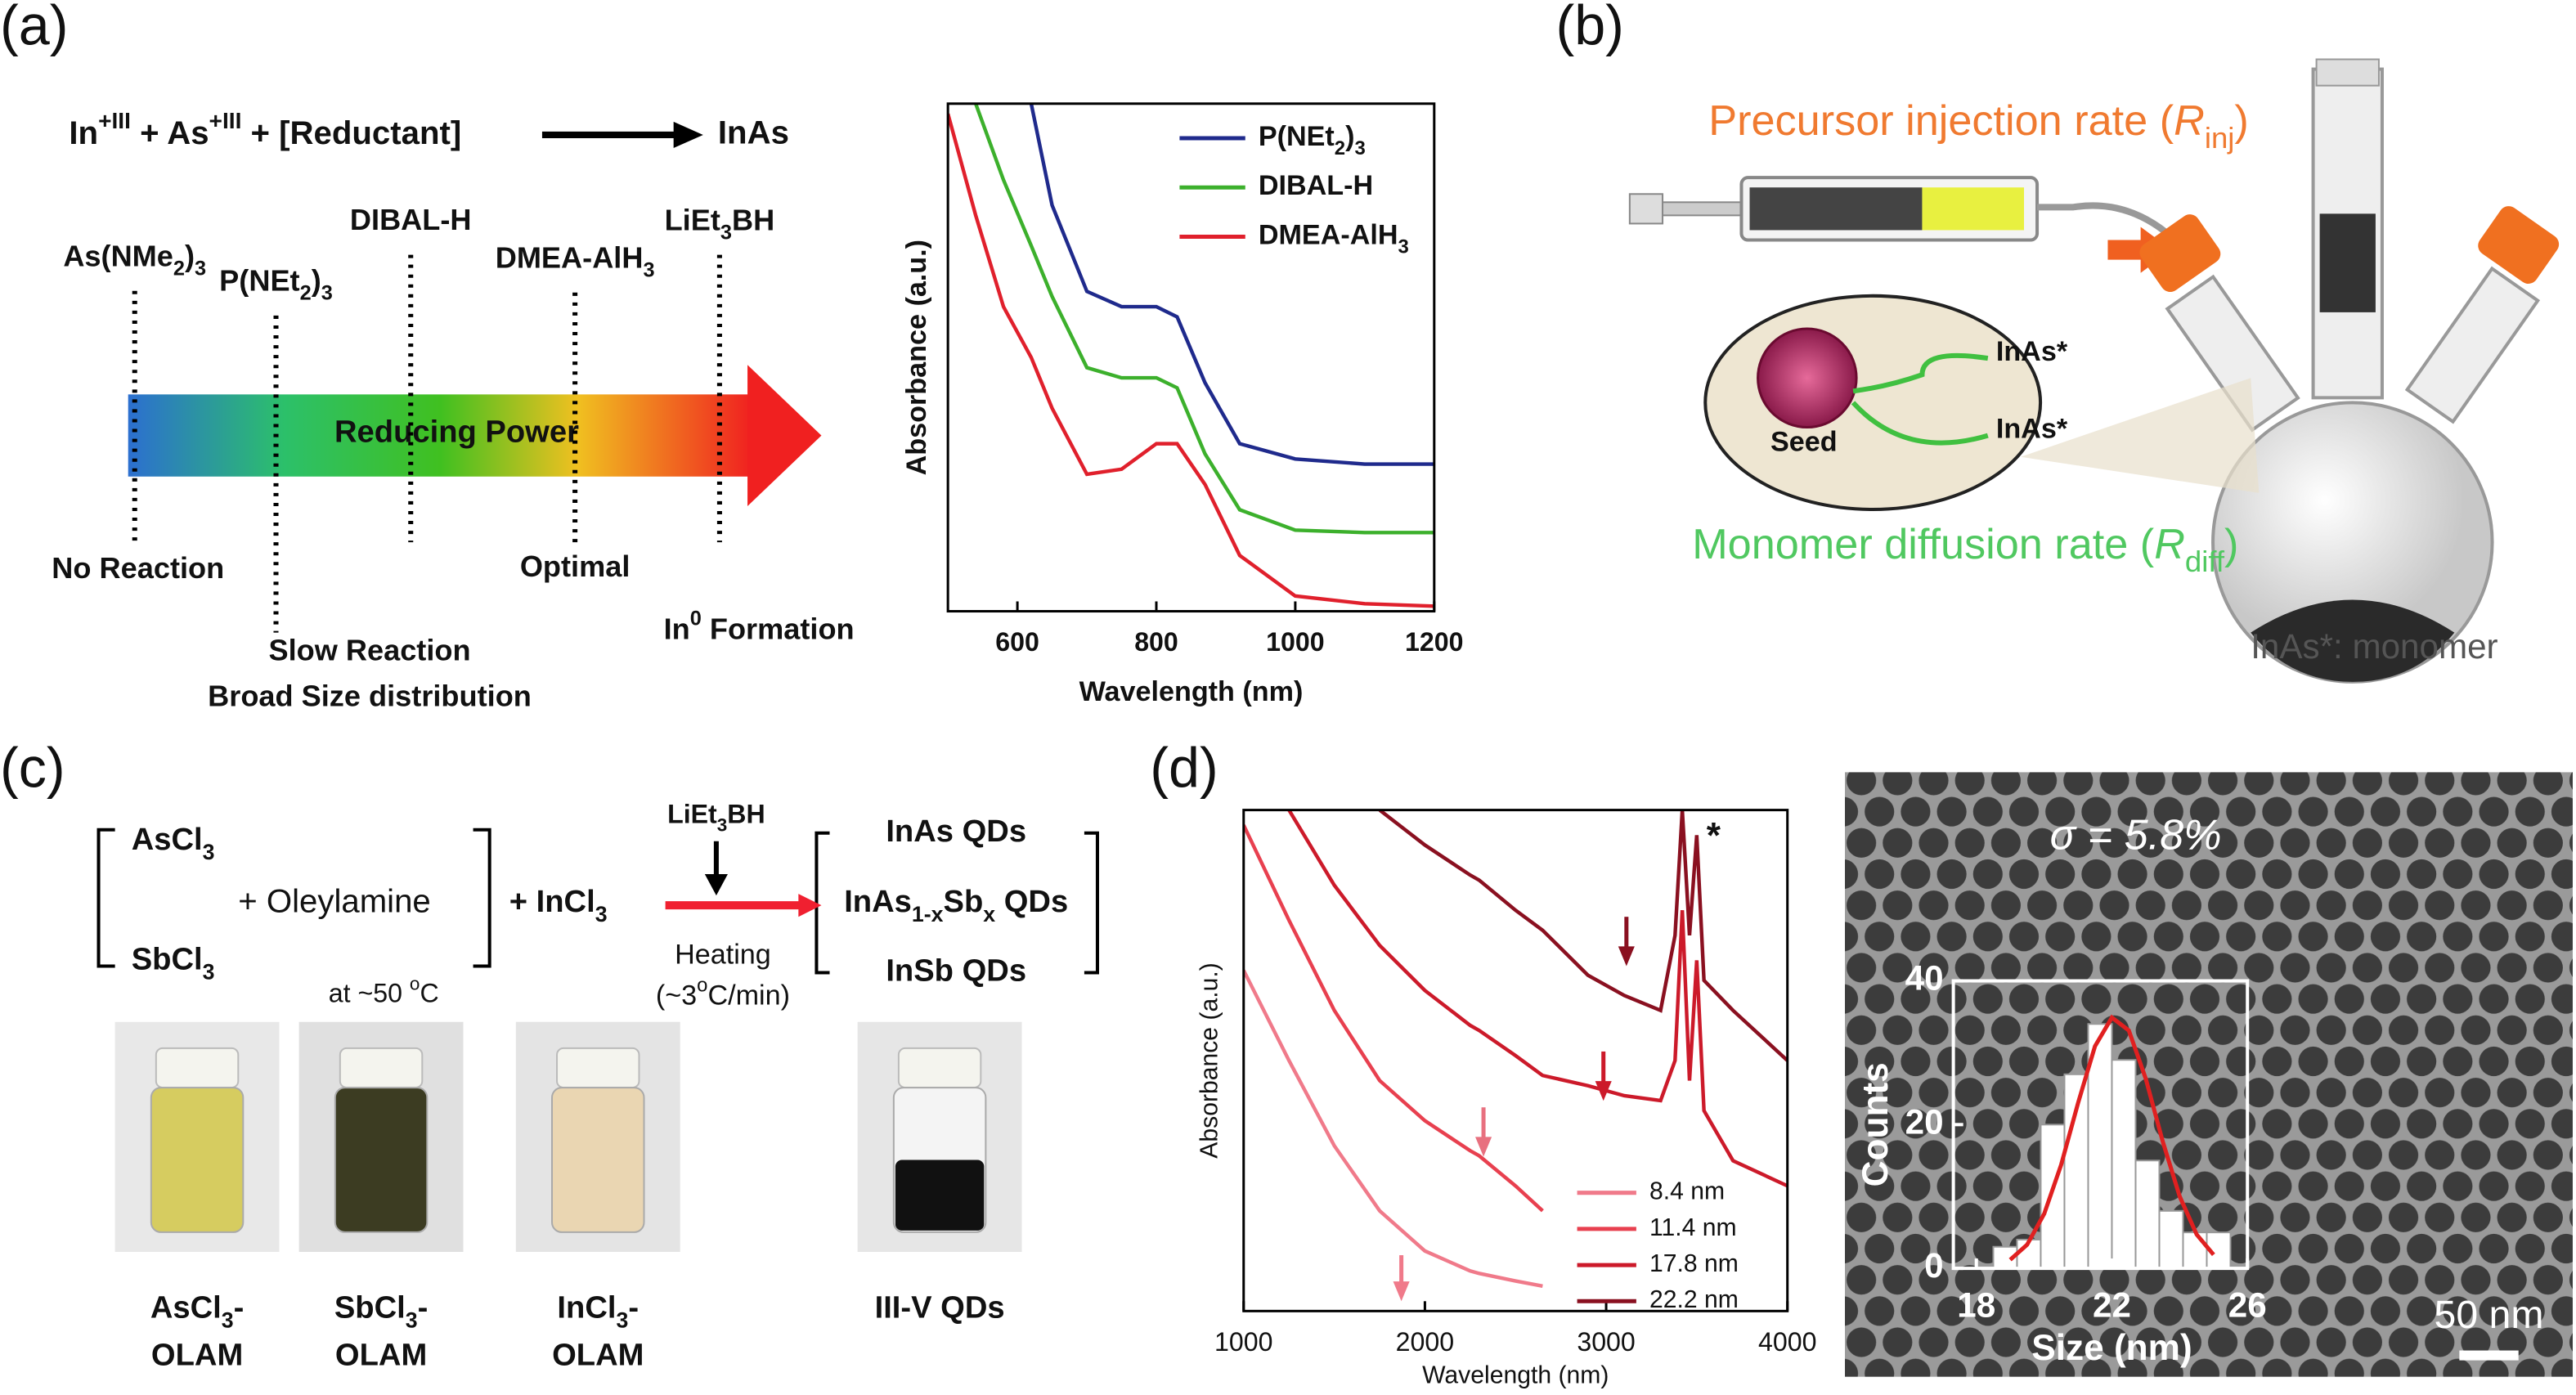  Describe the element at coordinates (1976, 1304) in the screenshot. I see `x-tick-label: 18` at that location.